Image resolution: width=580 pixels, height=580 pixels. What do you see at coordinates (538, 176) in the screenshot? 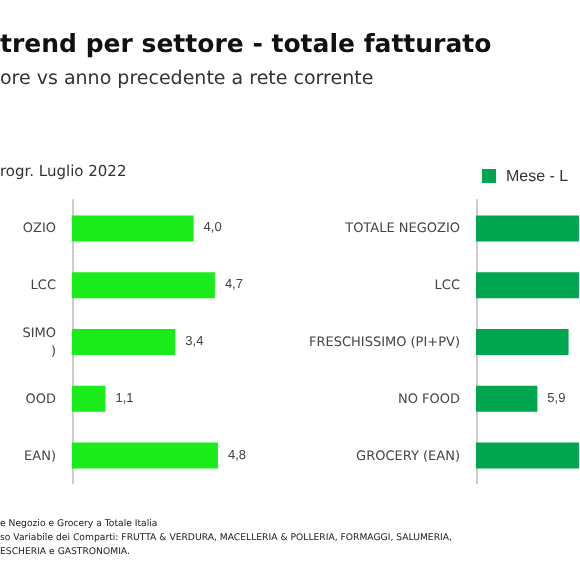
I see `legend-label: Mese - L` at bounding box center [538, 176].